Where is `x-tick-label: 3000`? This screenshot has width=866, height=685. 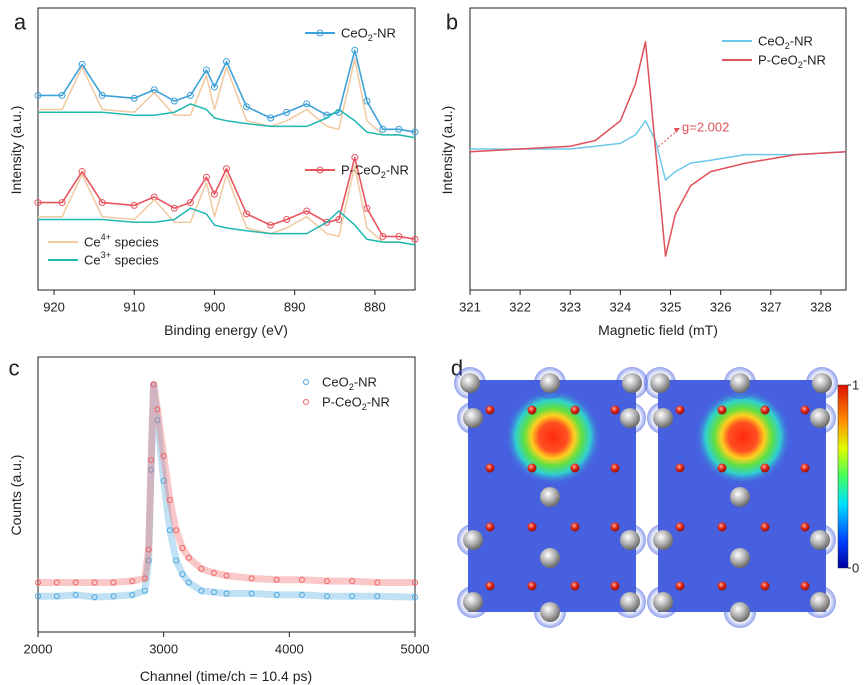 x-tick-label: 3000 is located at coordinates (163, 649).